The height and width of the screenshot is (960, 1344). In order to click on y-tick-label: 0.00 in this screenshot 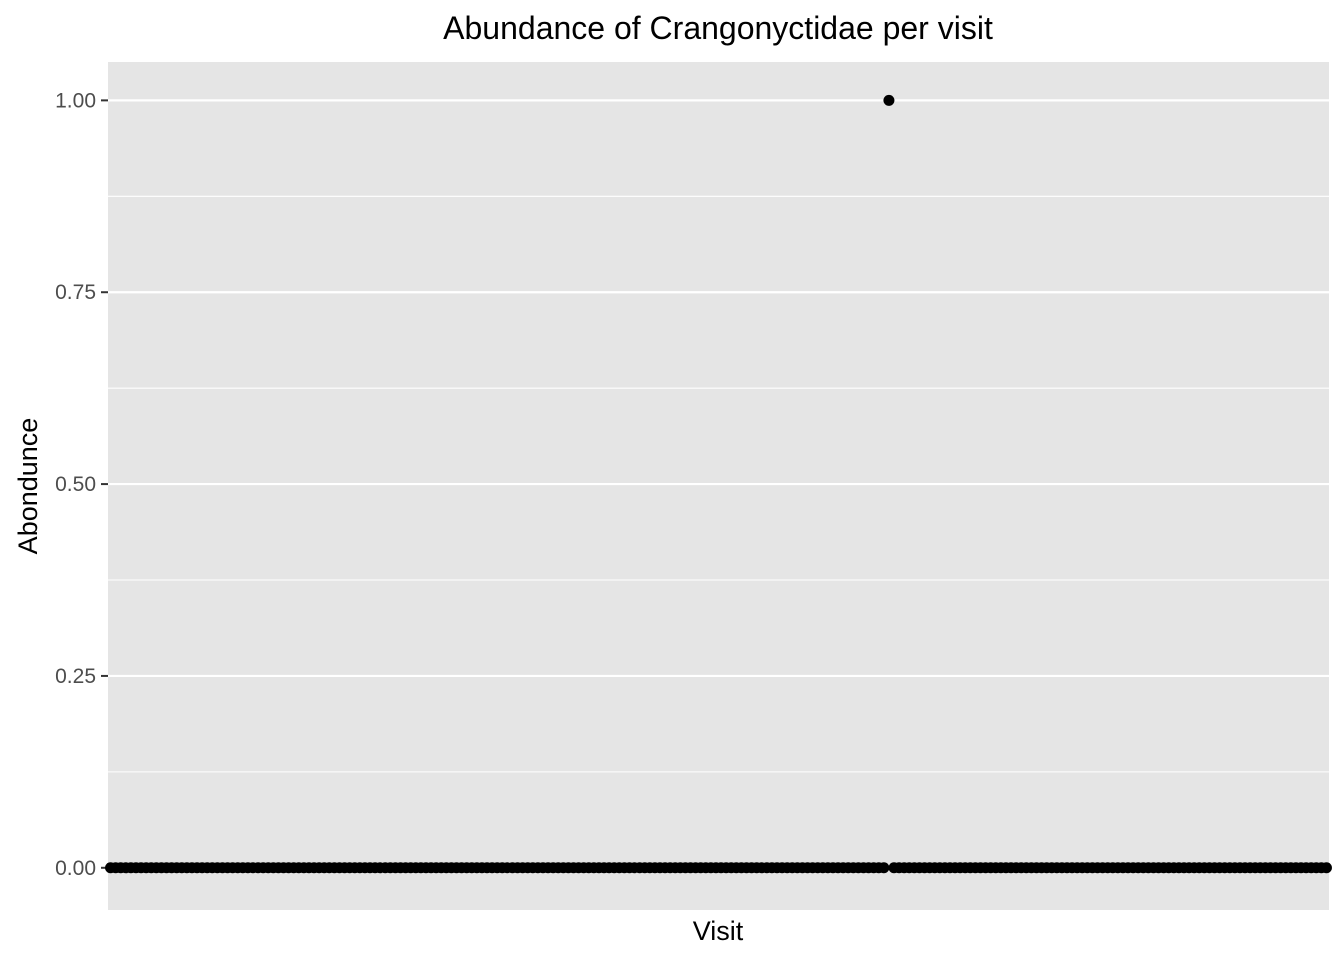, I will do `click(75, 868)`.